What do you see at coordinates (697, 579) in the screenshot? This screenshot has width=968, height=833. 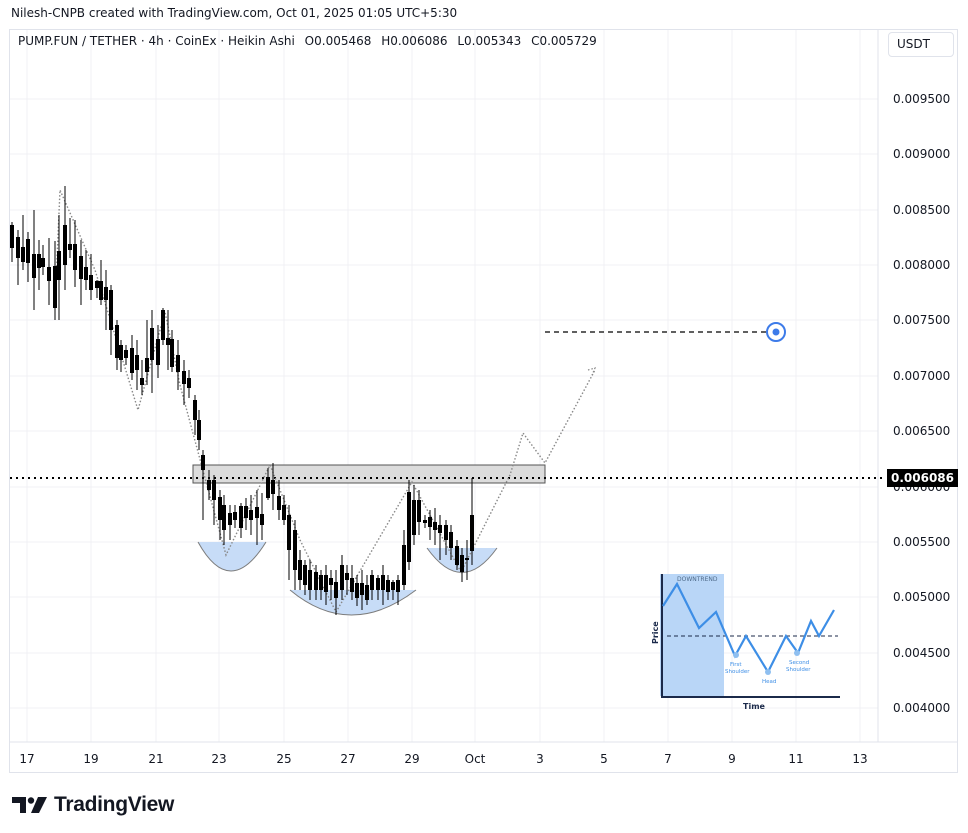 I see `svg-text: DOWNTREND` at bounding box center [697, 579].